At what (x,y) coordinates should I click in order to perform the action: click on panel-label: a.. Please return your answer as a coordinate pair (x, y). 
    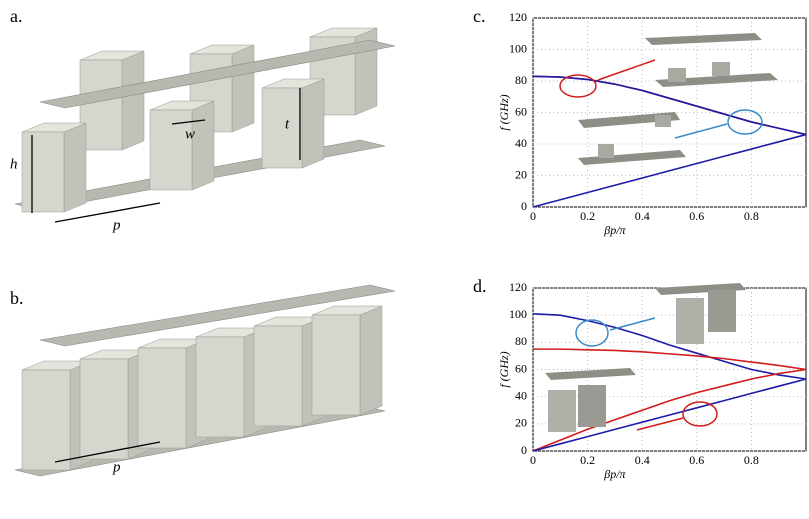
    Looking at the image, I should click on (16, 16).